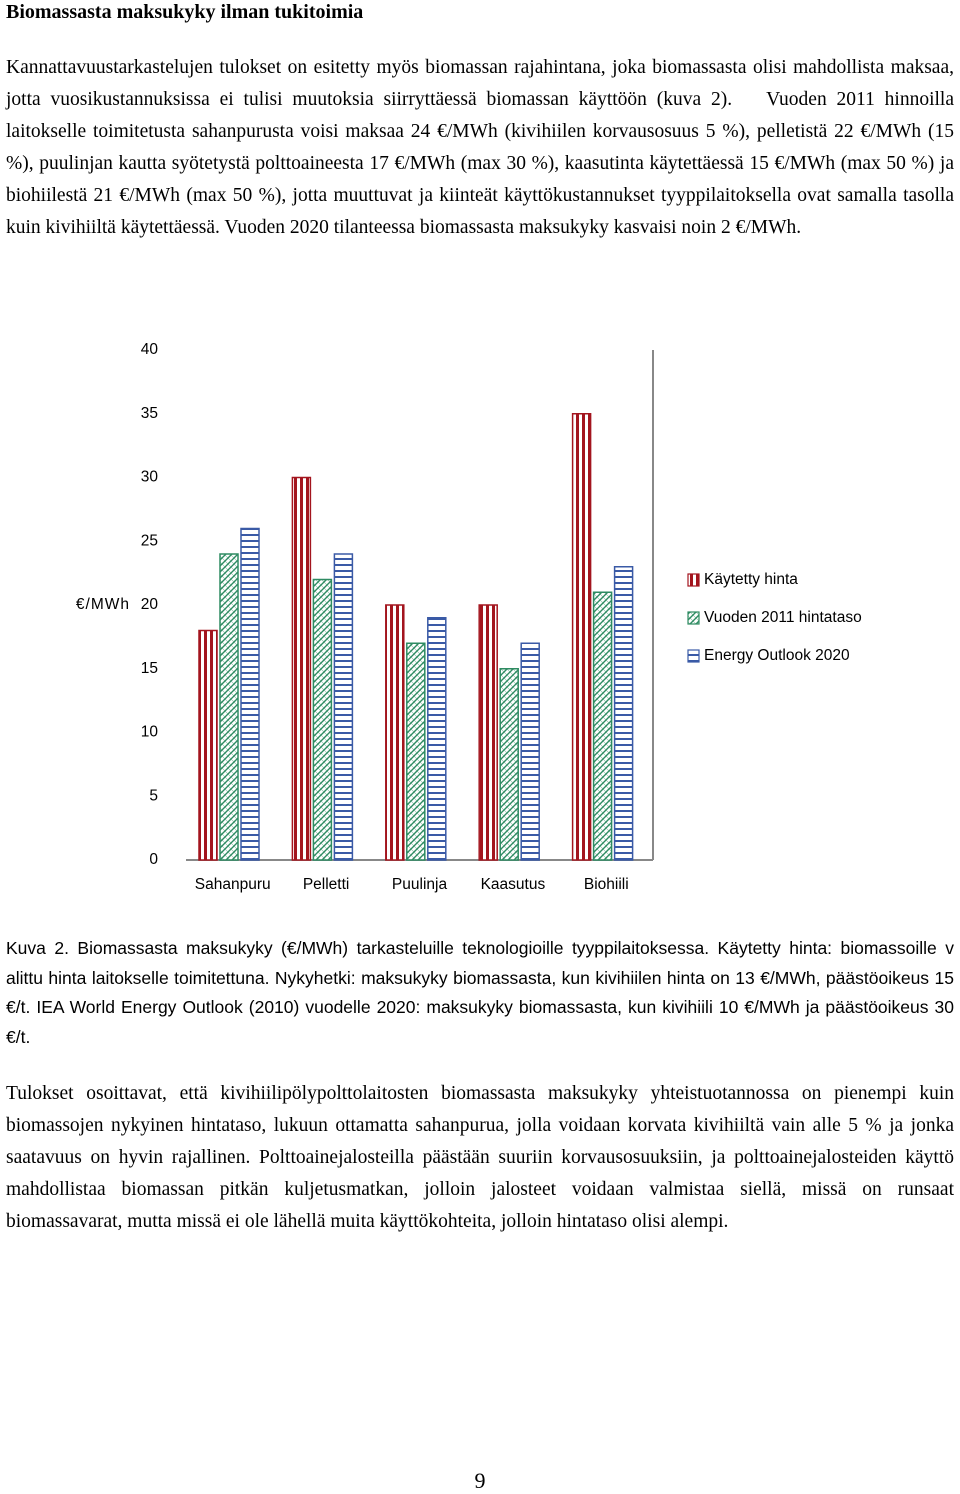  What do you see at coordinates (326, 884) in the screenshot?
I see `x-tick-label: Pelletti` at bounding box center [326, 884].